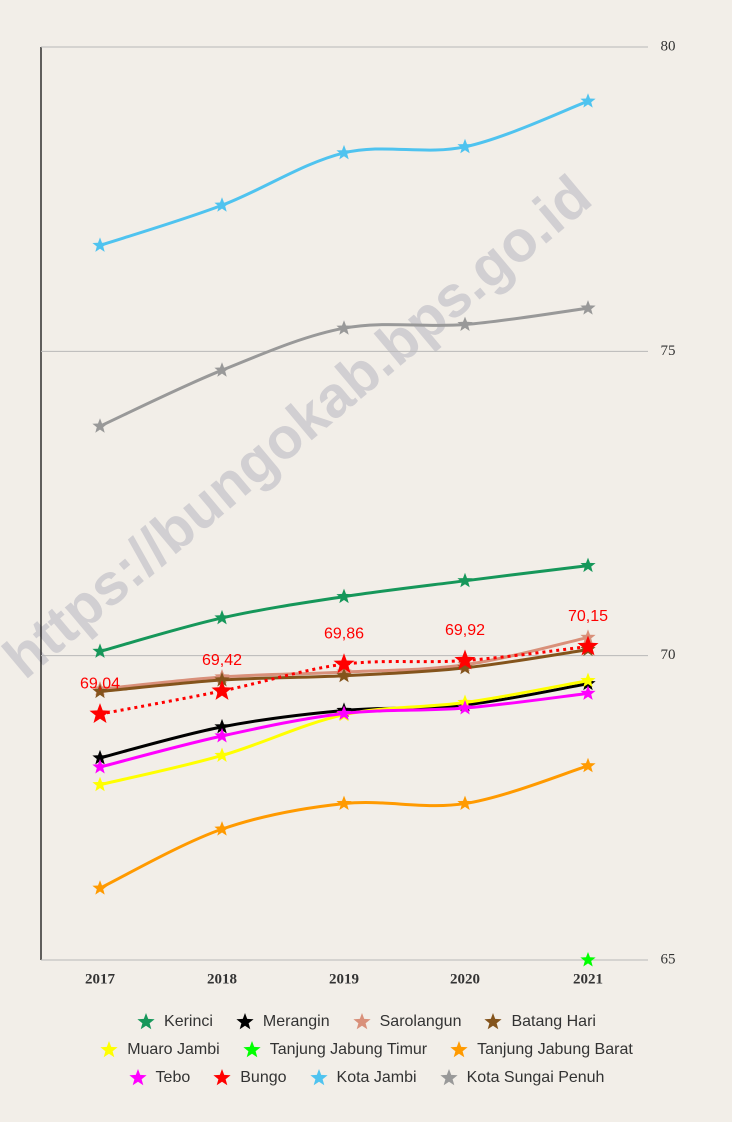 The width and height of the screenshot is (732, 1122). What do you see at coordinates (588, 616) in the screenshot?
I see `data-label: 70,15` at bounding box center [588, 616].